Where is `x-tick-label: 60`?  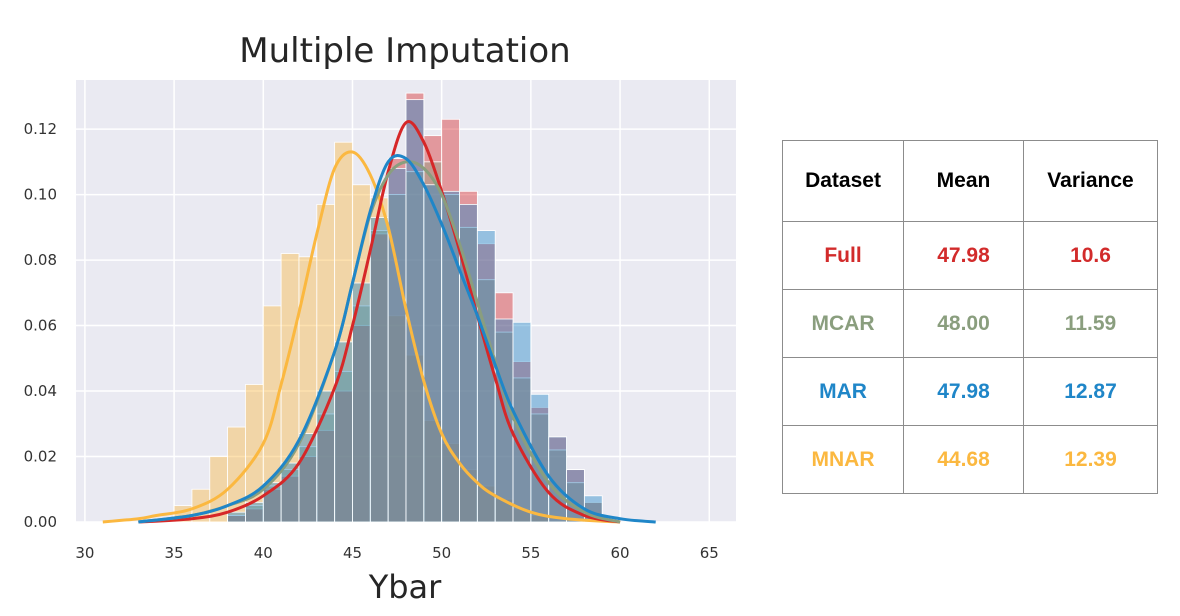 x-tick-label: 60 is located at coordinates (620, 553).